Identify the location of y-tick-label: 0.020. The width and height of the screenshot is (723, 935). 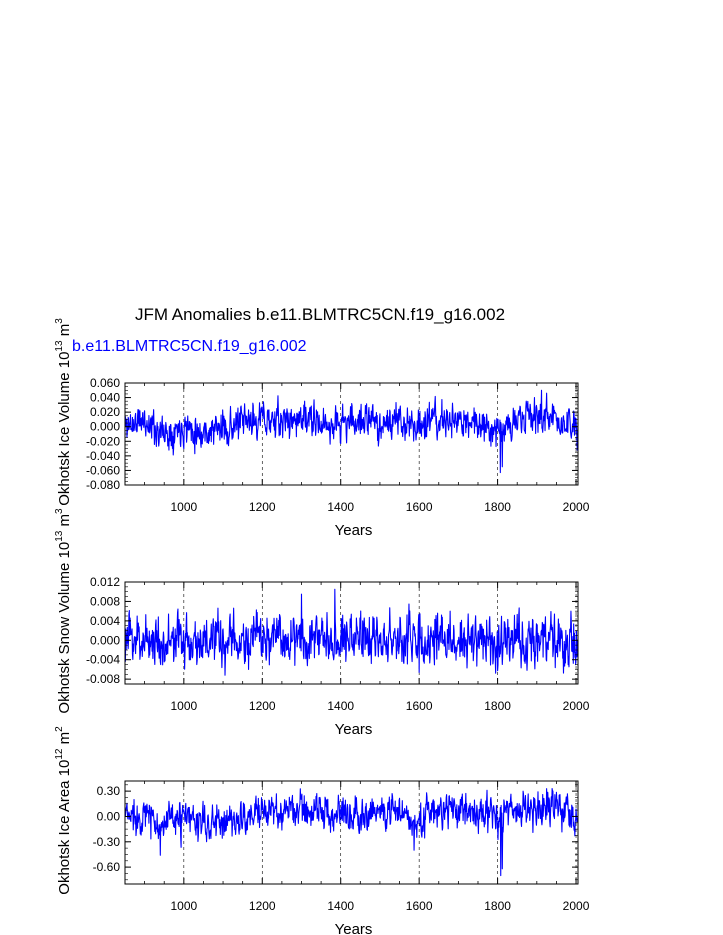
(105, 412).